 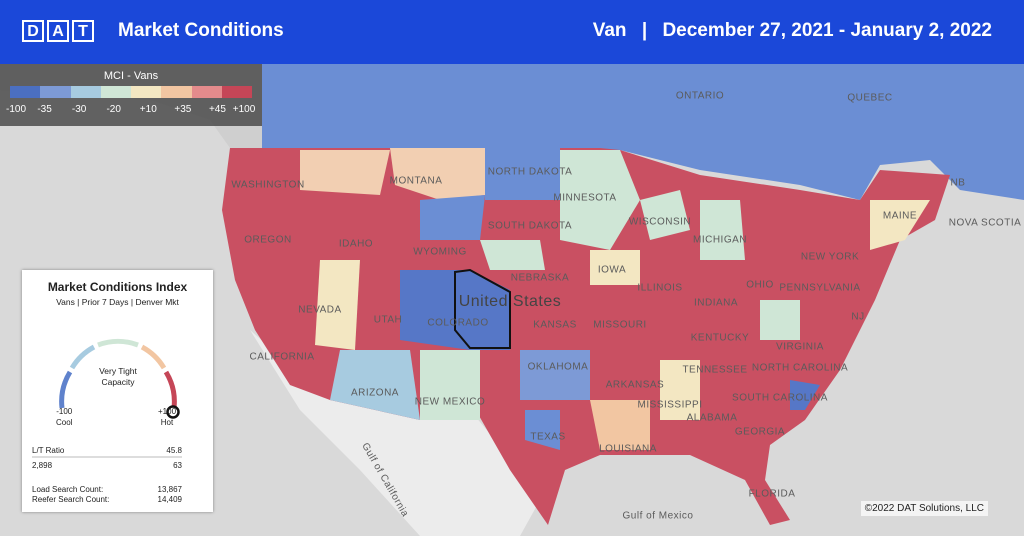 I want to click on denver-market, so click(x=482, y=308).